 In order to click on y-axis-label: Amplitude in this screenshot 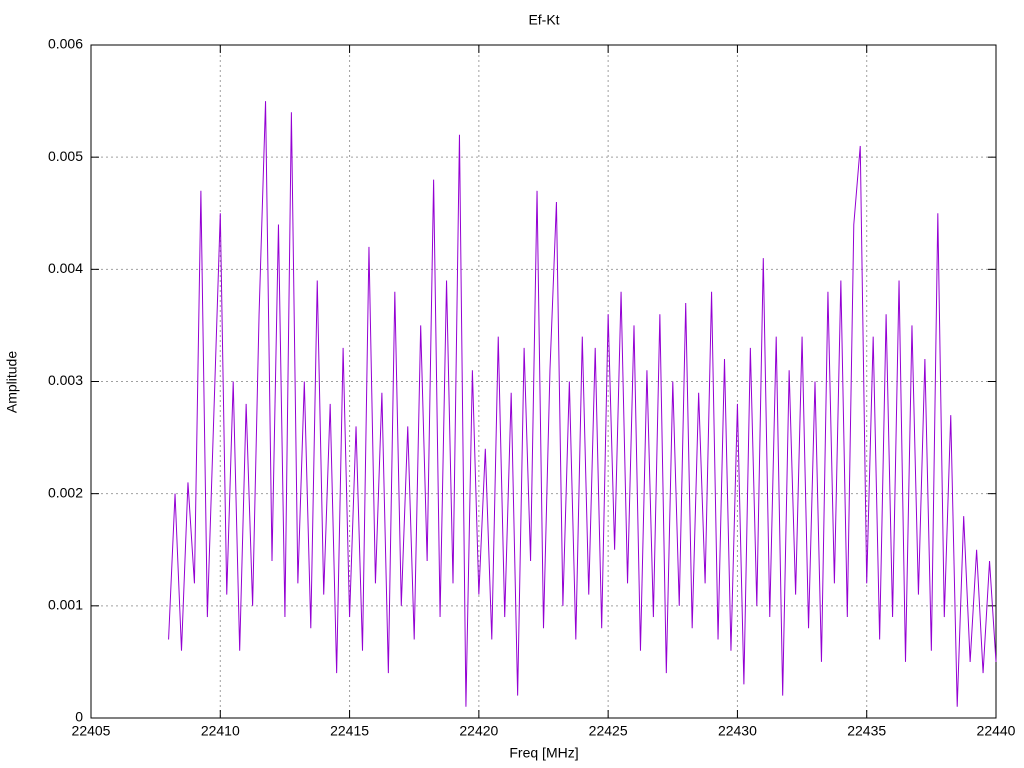, I will do `click(12, 382)`.